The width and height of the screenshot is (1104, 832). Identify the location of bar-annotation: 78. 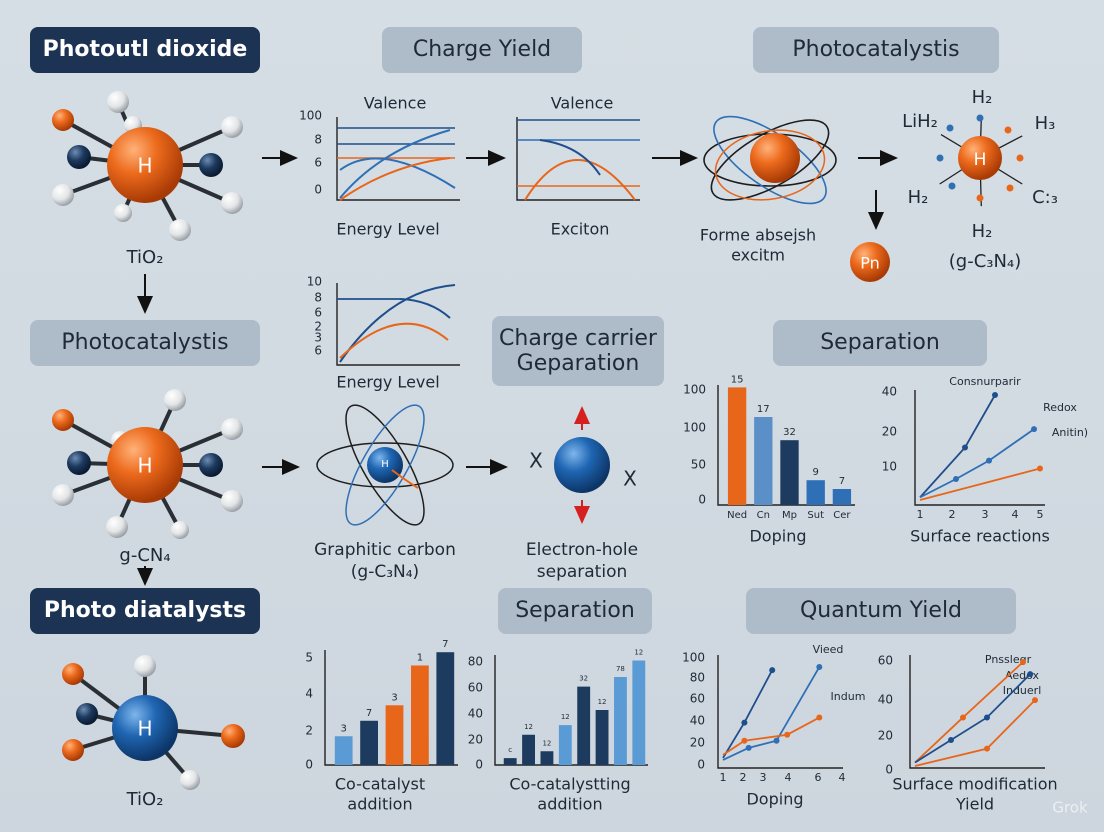
(620, 669).